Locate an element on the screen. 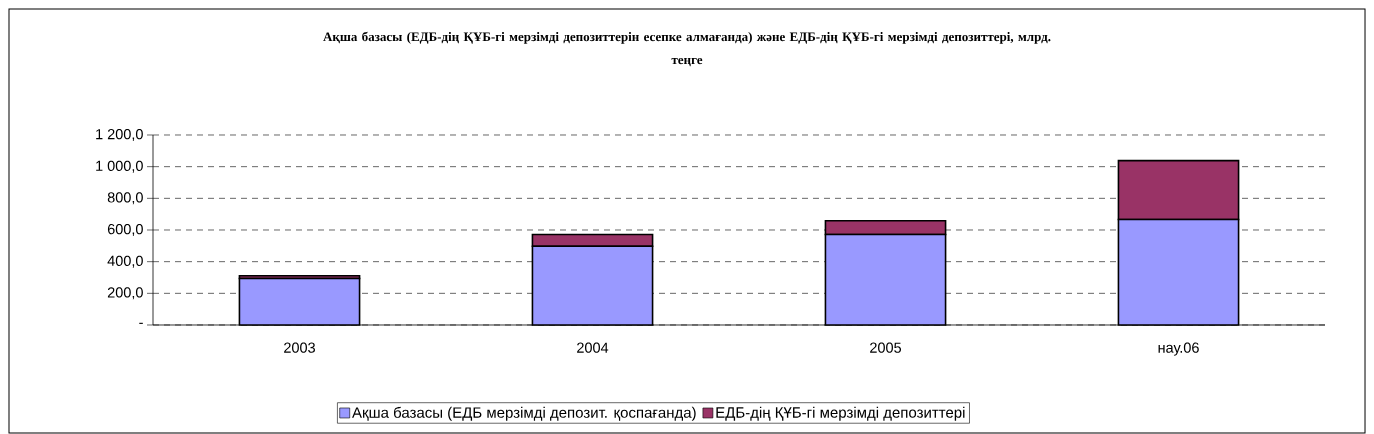 The image size is (1374, 434). y-tick-label: 1 000,0 is located at coordinates (119, 166).